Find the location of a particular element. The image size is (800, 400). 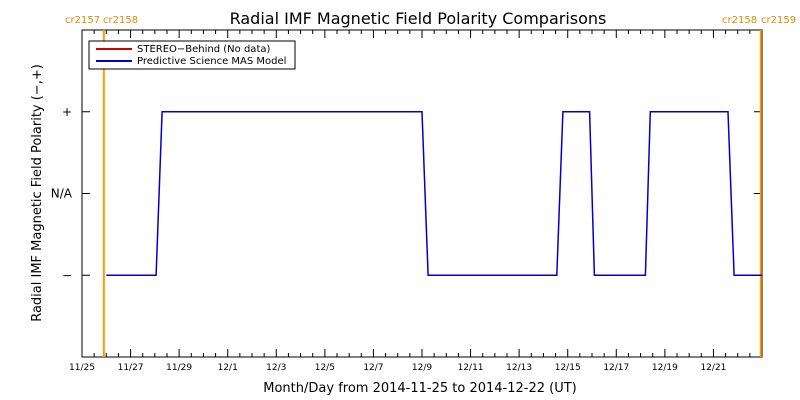

x-tick-label: 12/21 is located at coordinates (713, 368).